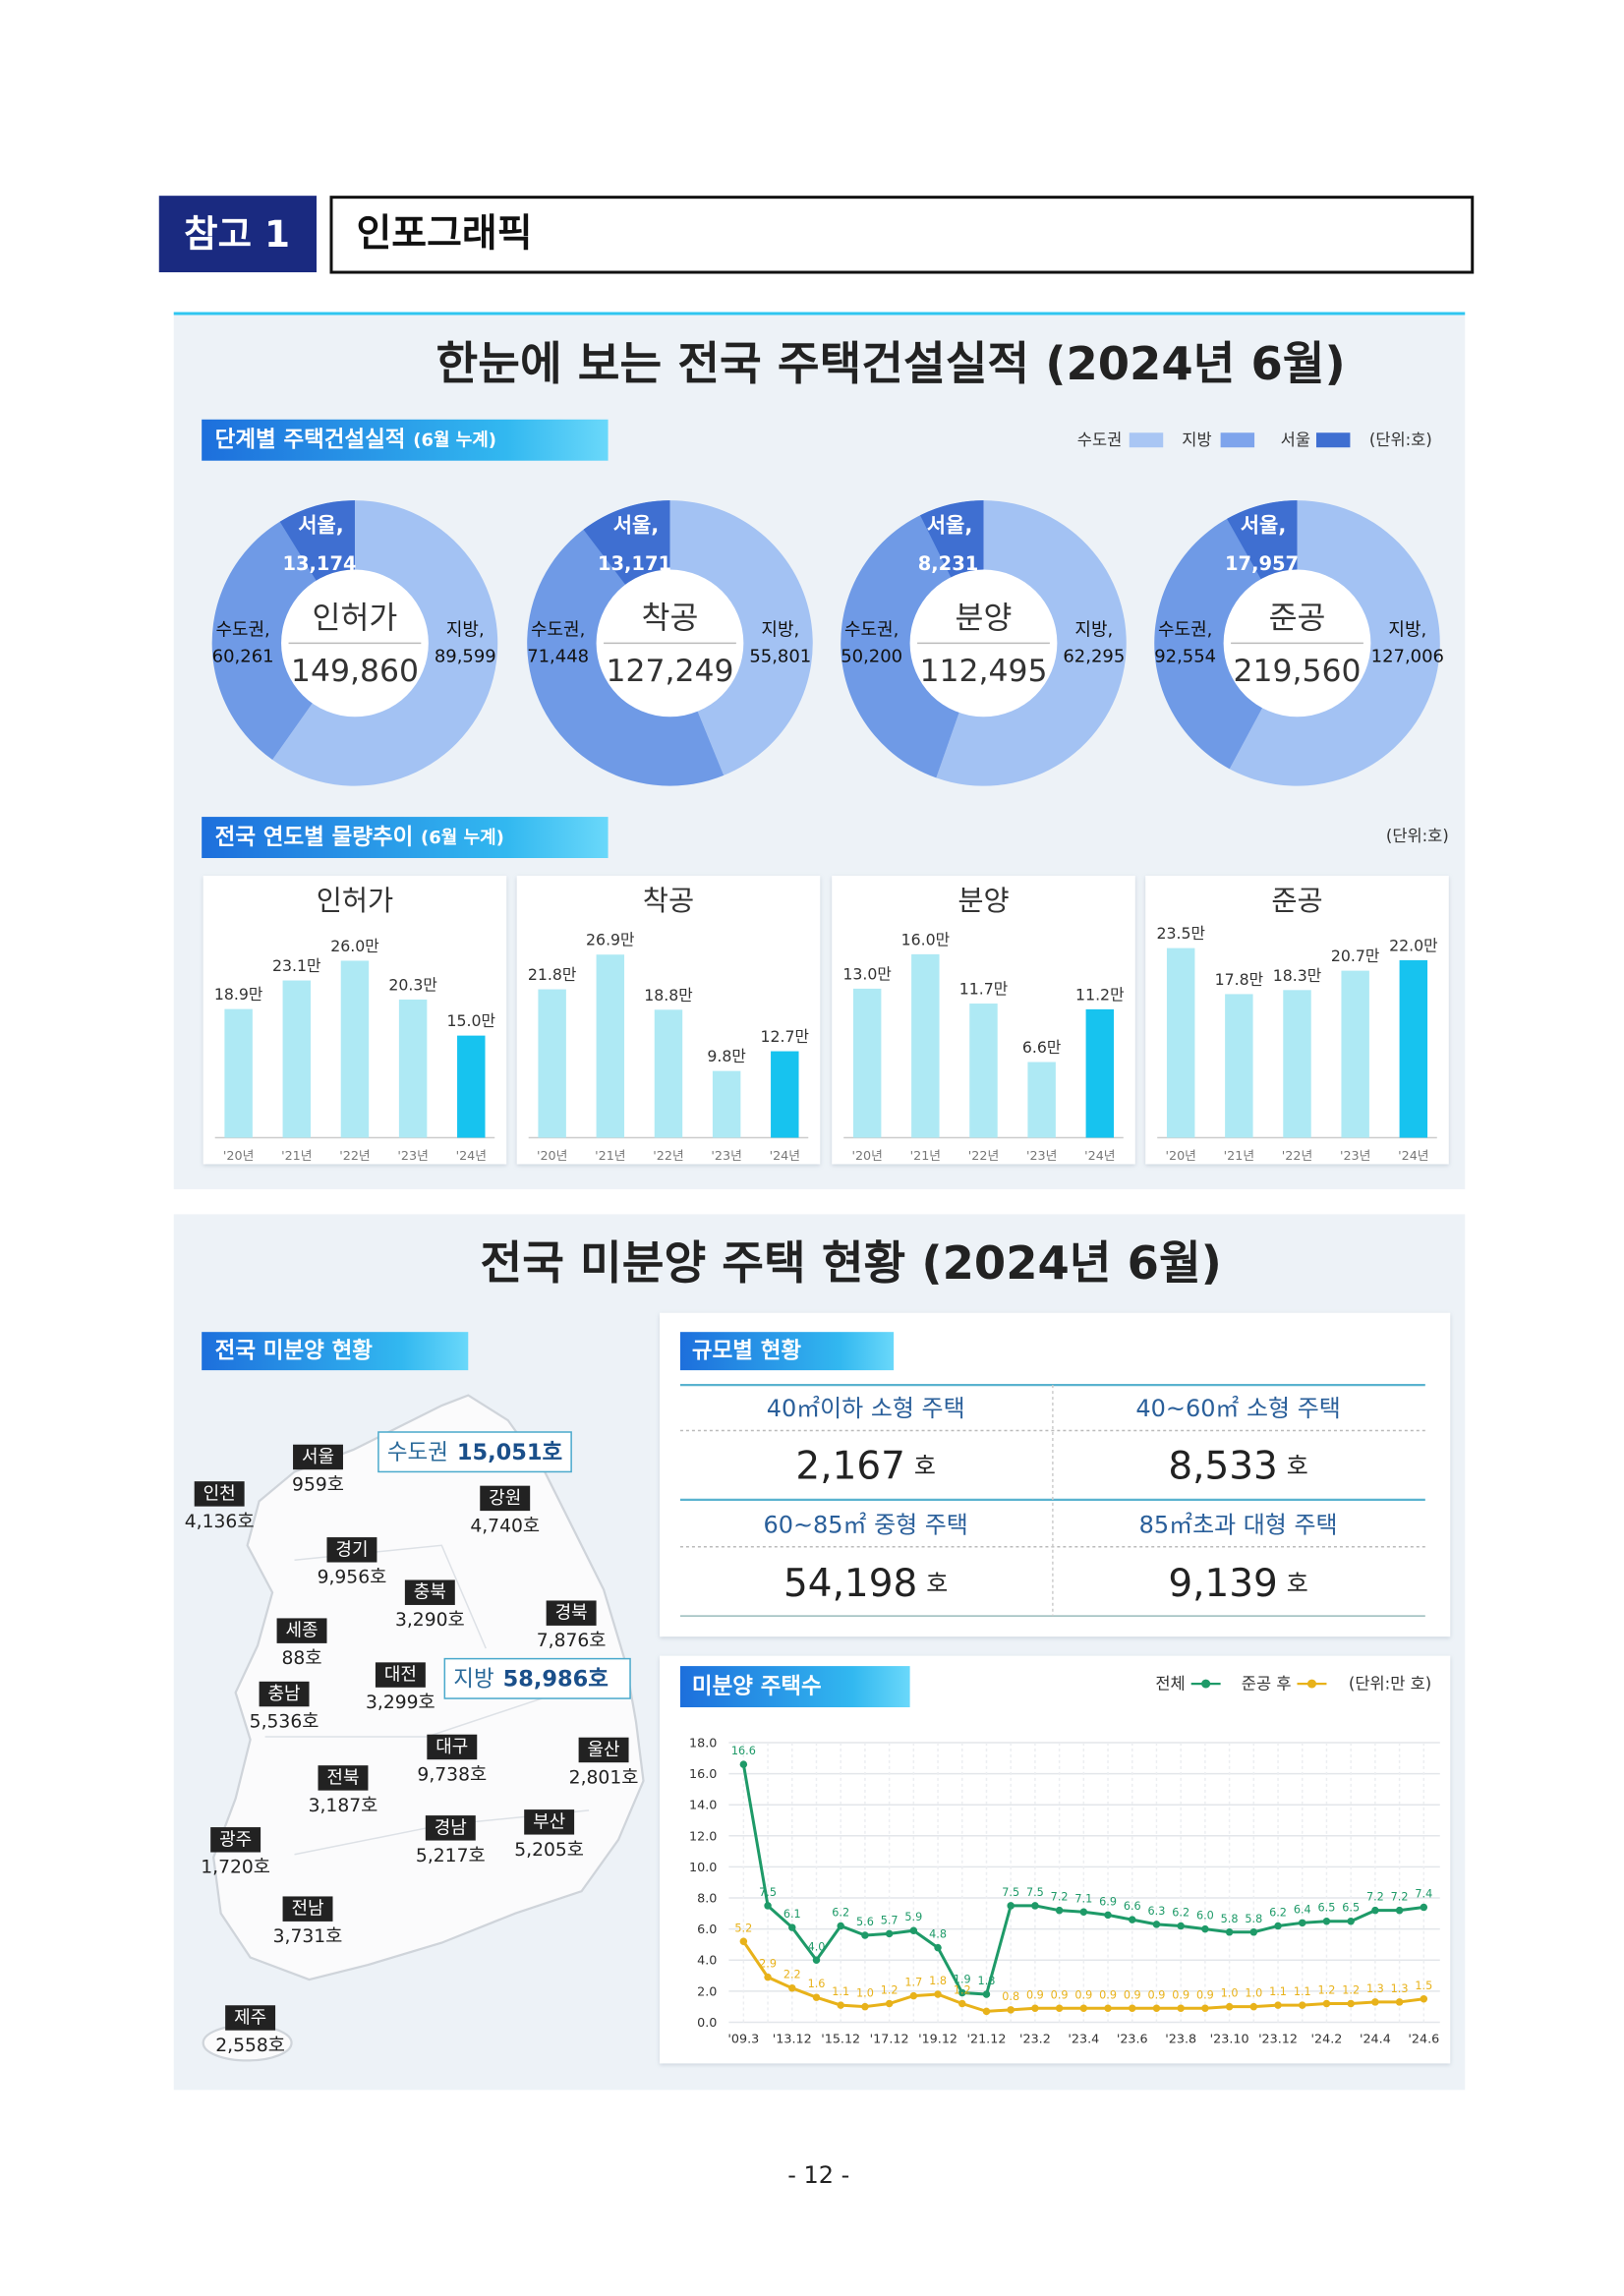 The height and width of the screenshot is (2296, 1624). What do you see at coordinates (1423, 1986) in the screenshot?
I see `data-label: 1.5` at bounding box center [1423, 1986].